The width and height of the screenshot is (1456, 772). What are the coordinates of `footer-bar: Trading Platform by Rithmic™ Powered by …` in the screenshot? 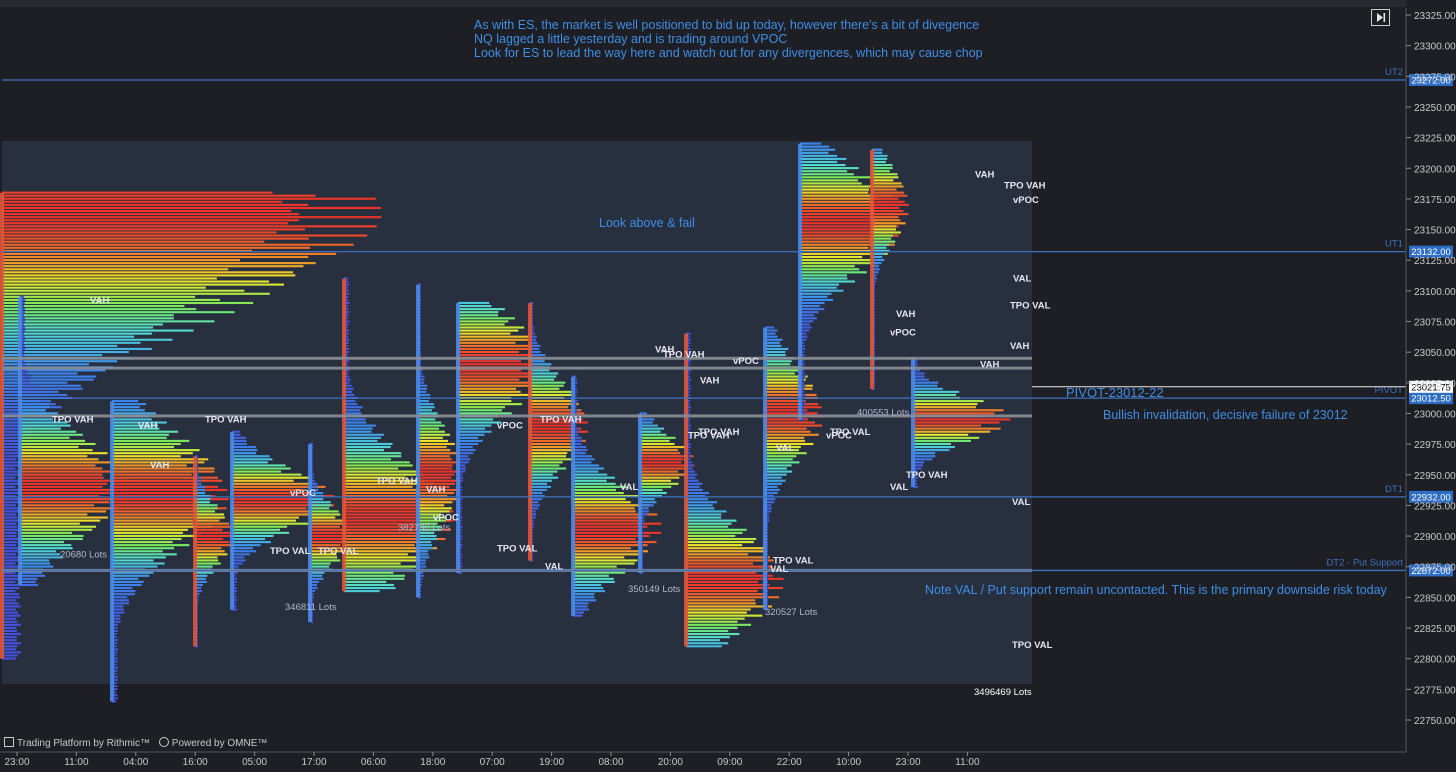 It's located at (135, 743).